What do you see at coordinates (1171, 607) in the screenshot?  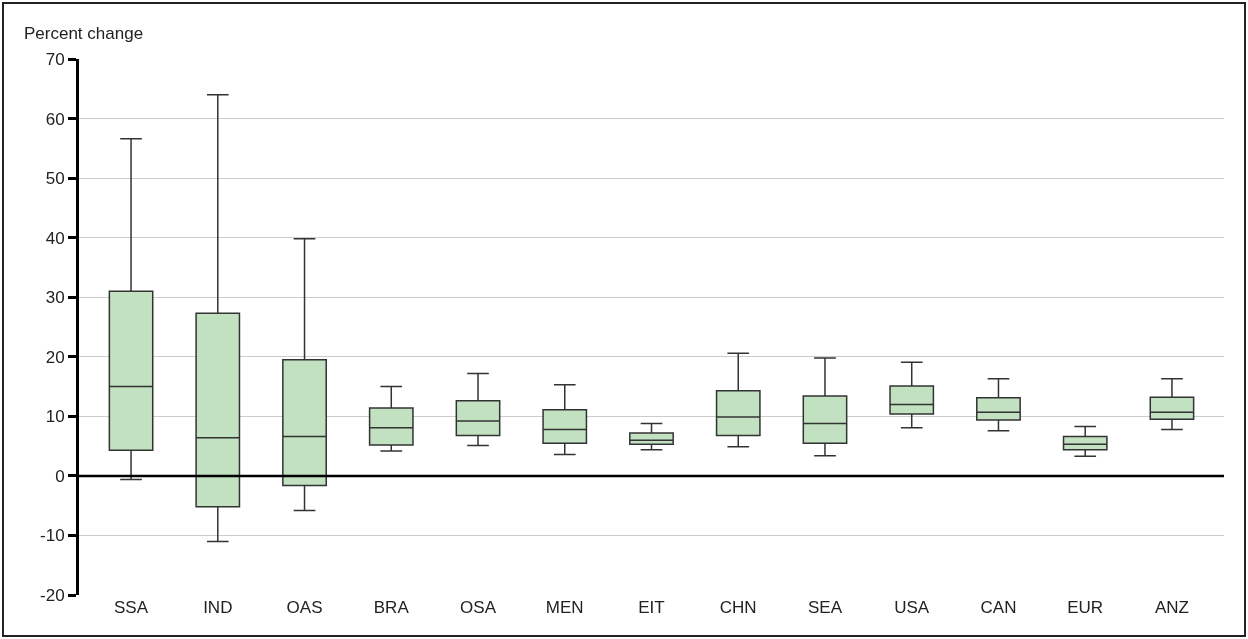 I see `x-tick-label: ANZ` at bounding box center [1171, 607].